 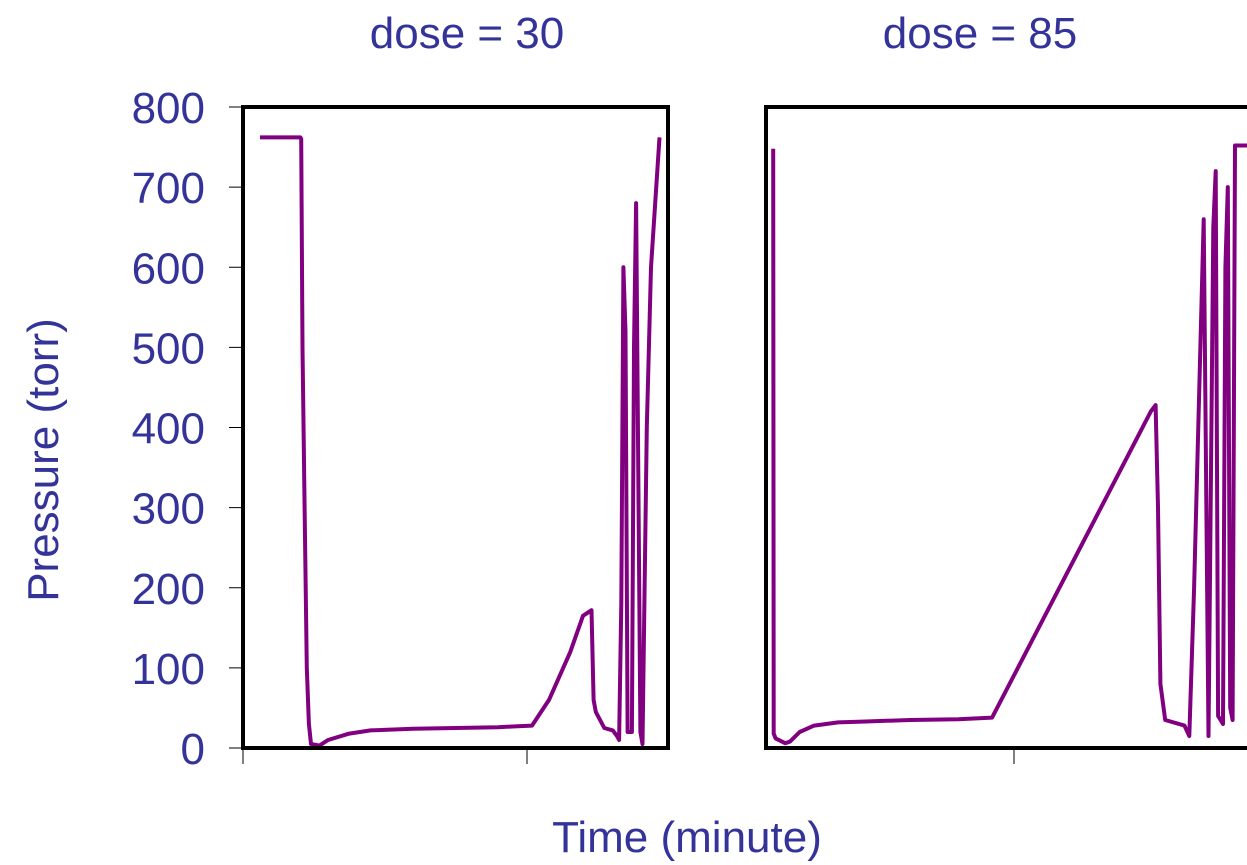 I want to click on y-axis-title: Pressure (torr), so click(x=43, y=460).